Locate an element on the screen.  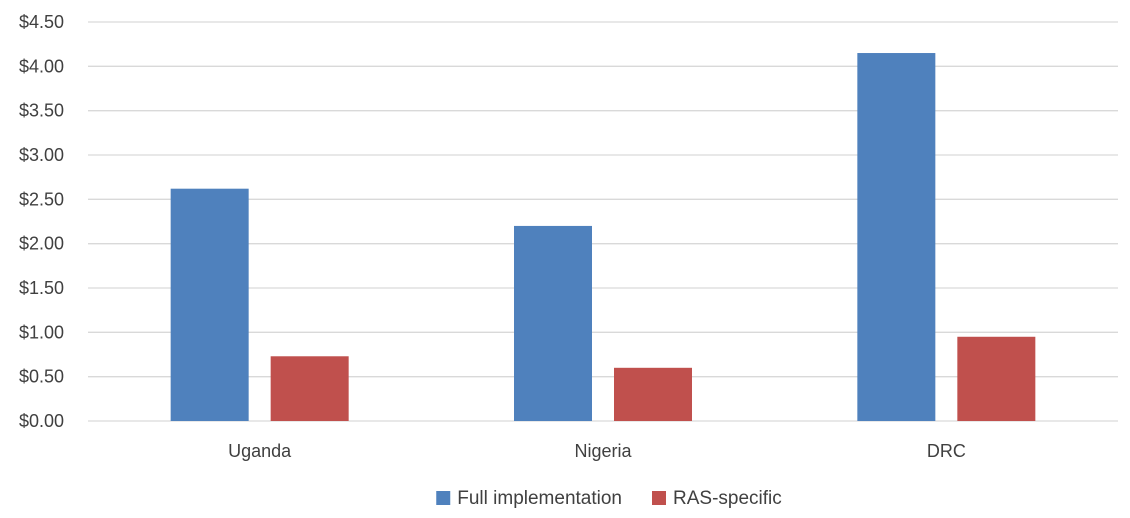
x-category-label: Nigeria is located at coordinates (603, 451).